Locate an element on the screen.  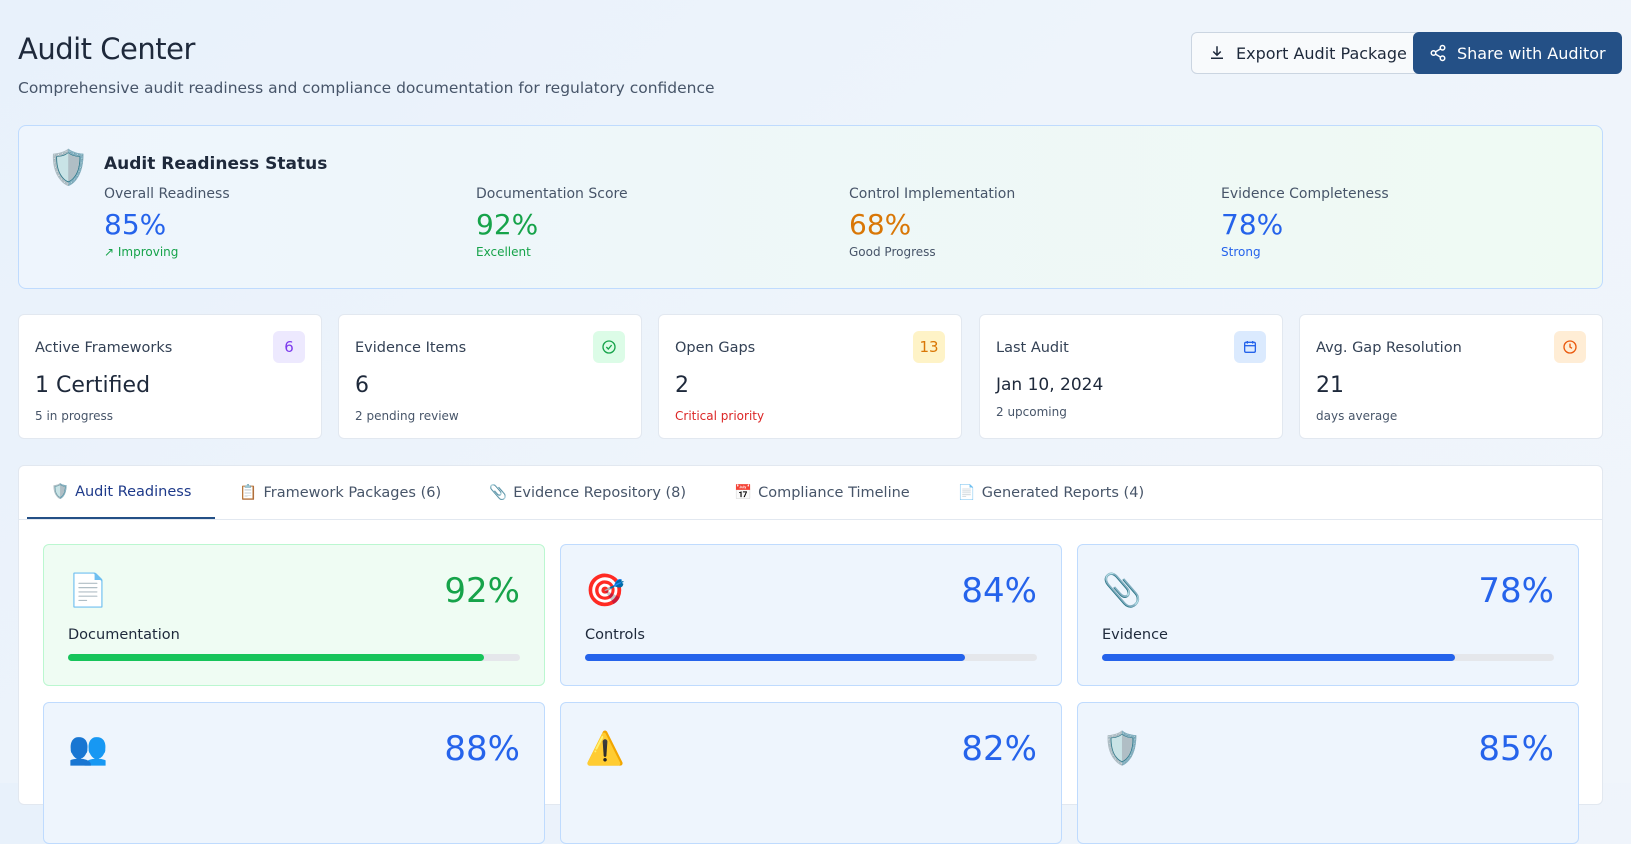
score-card: 👥 88% is located at coordinates (294, 773).